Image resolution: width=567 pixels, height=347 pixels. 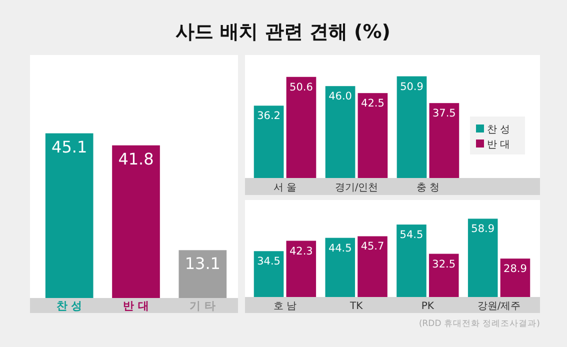 I want to click on data-label: 13.1, so click(x=202, y=264).